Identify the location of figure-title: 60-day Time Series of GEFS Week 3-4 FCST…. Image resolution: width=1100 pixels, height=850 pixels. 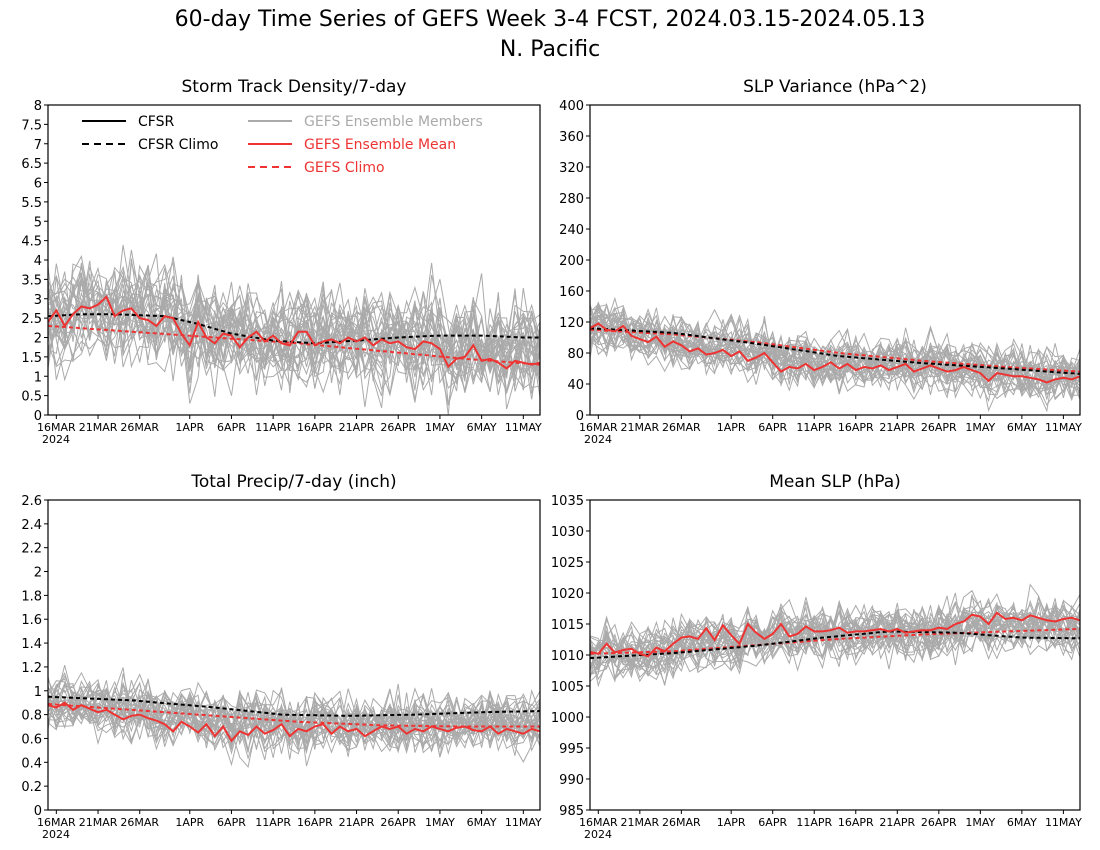
(550, 19).